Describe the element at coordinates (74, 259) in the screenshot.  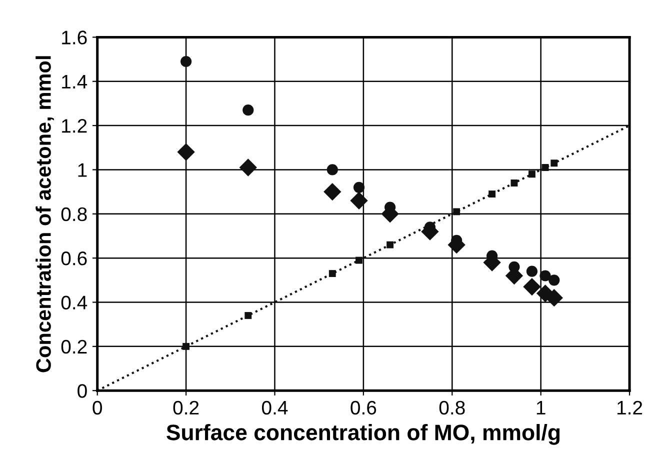
I see `y-tick-label: 0.6` at that location.